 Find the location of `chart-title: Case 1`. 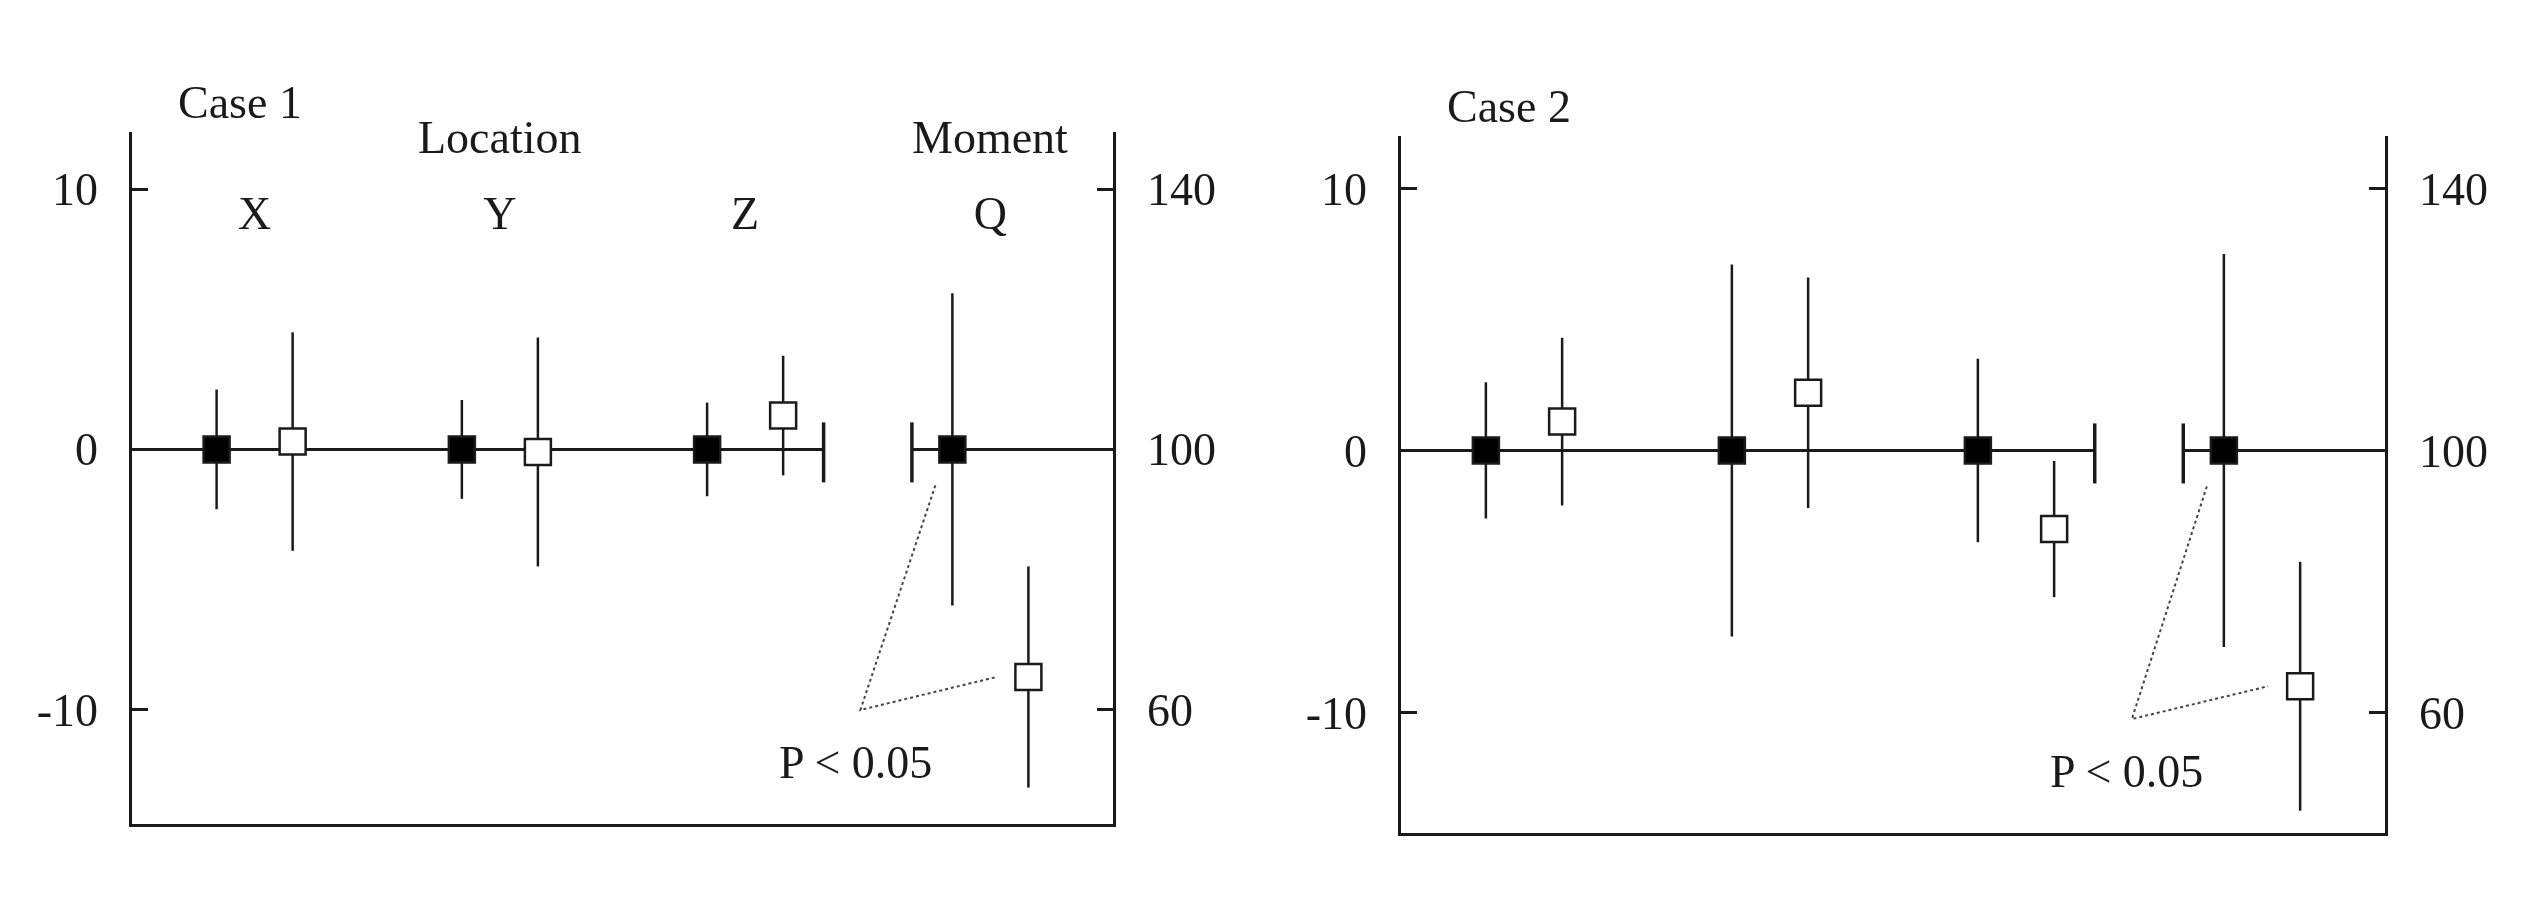

chart-title: Case 1 is located at coordinates (240, 102).